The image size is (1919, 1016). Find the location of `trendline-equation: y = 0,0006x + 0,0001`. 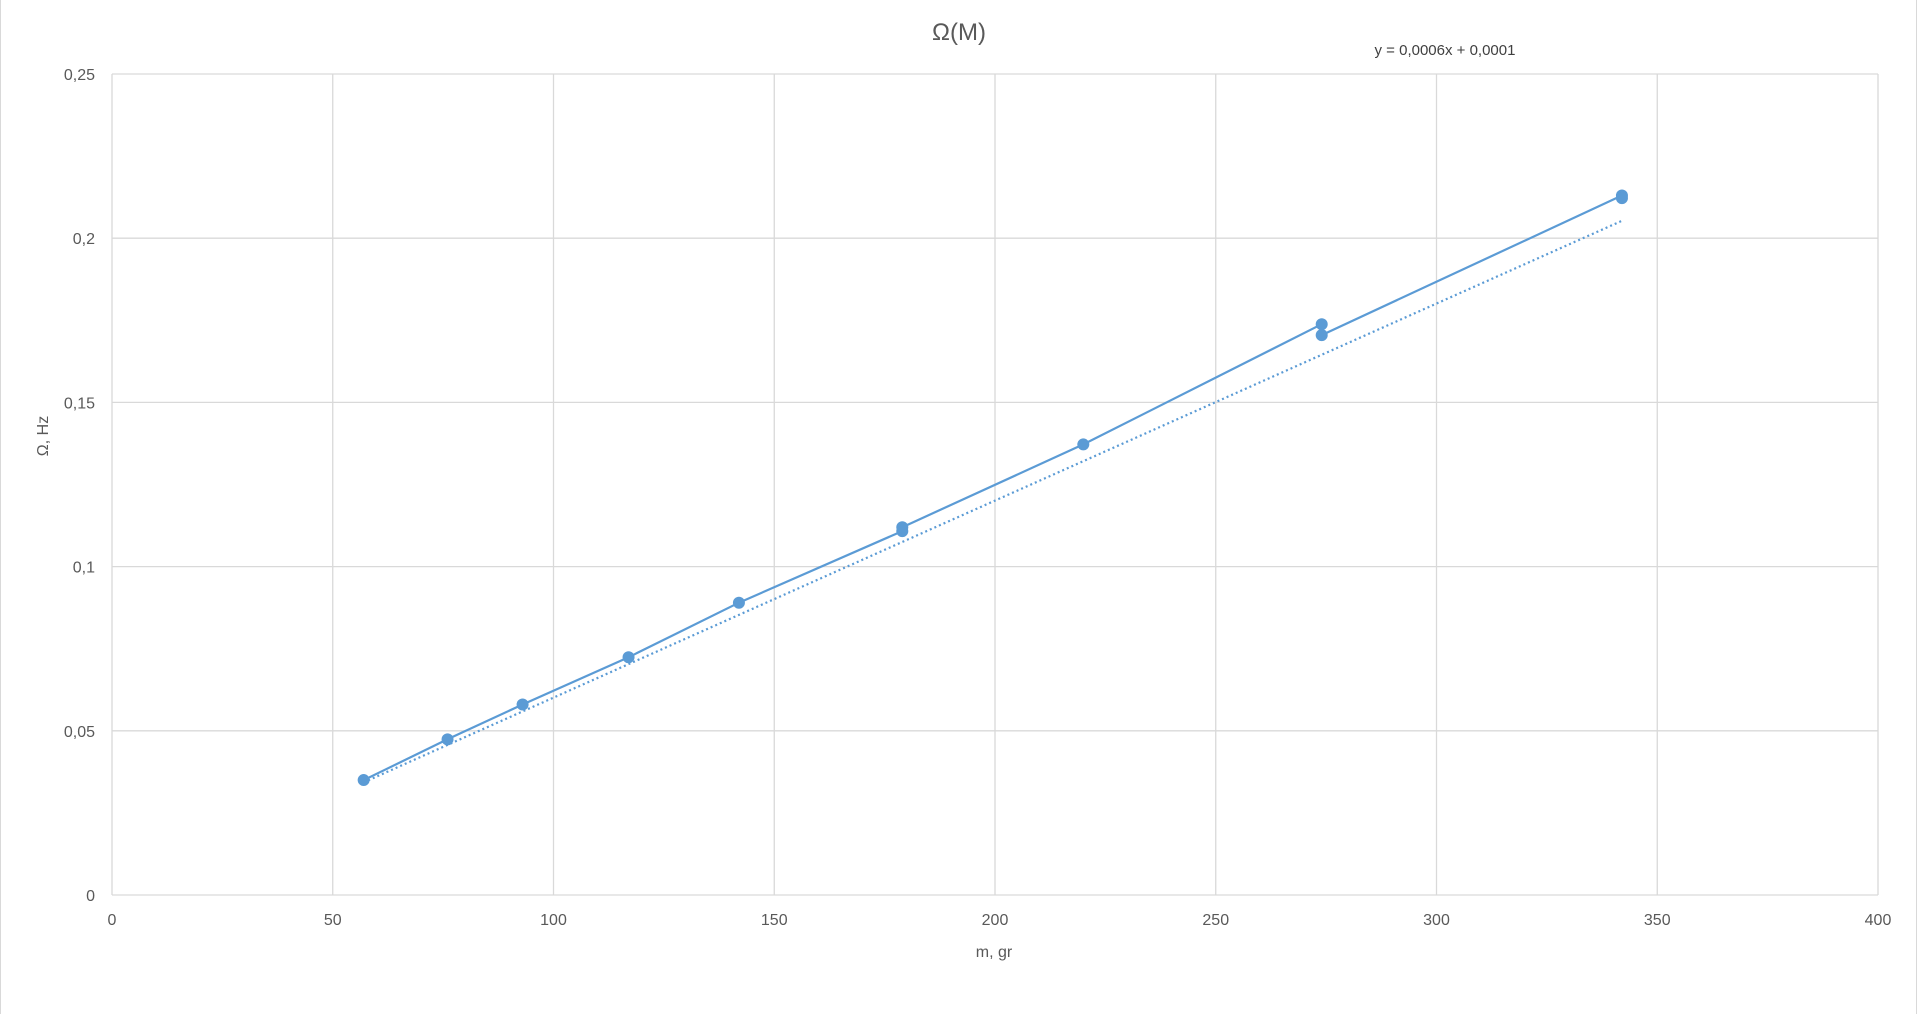

trendline-equation: y = 0,0006x + 0,0001 is located at coordinates (1445, 50).